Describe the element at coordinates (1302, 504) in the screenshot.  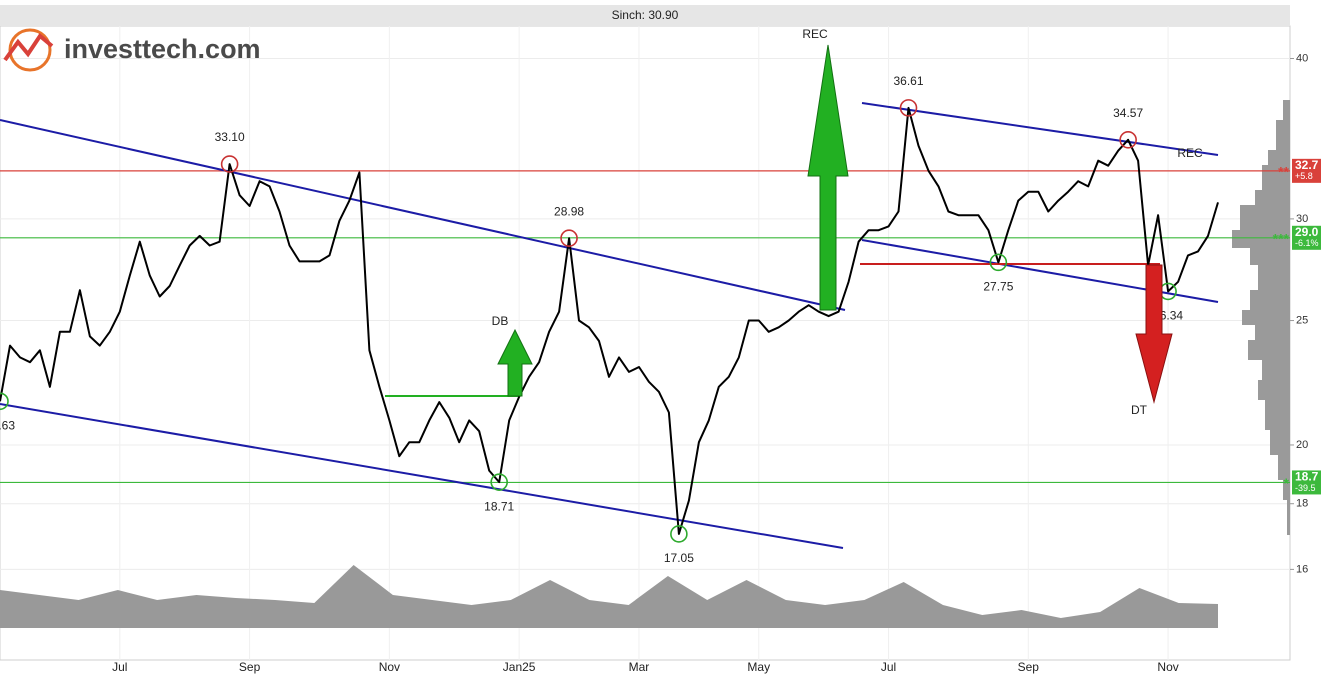
I see `y-tick-label: 18` at that location.